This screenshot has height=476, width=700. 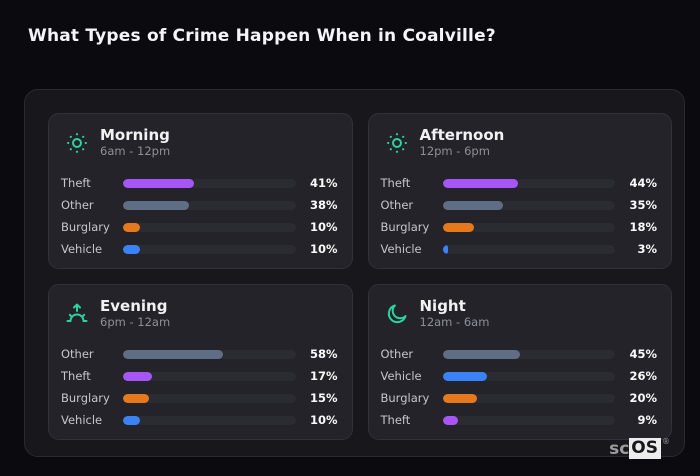 What do you see at coordinates (643, 354) in the screenshot?
I see `value-label: 45%` at bounding box center [643, 354].